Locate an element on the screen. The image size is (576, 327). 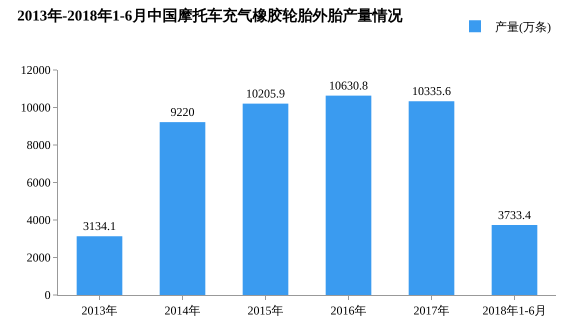
data-label: 10630.8 is located at coordinates (348, 85).